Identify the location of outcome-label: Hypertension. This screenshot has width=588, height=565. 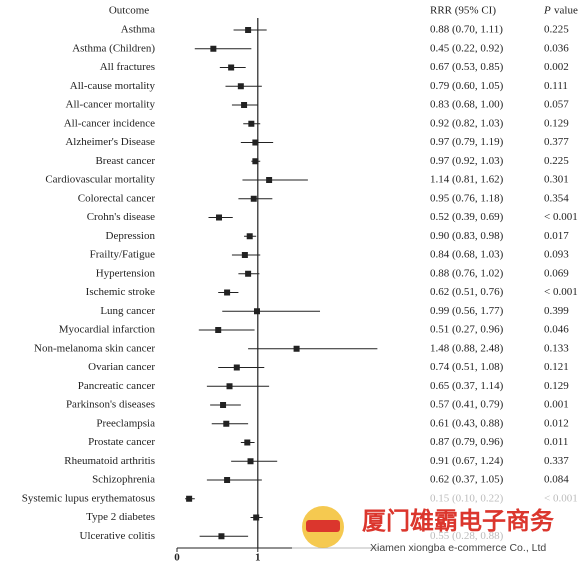
(126, 273).